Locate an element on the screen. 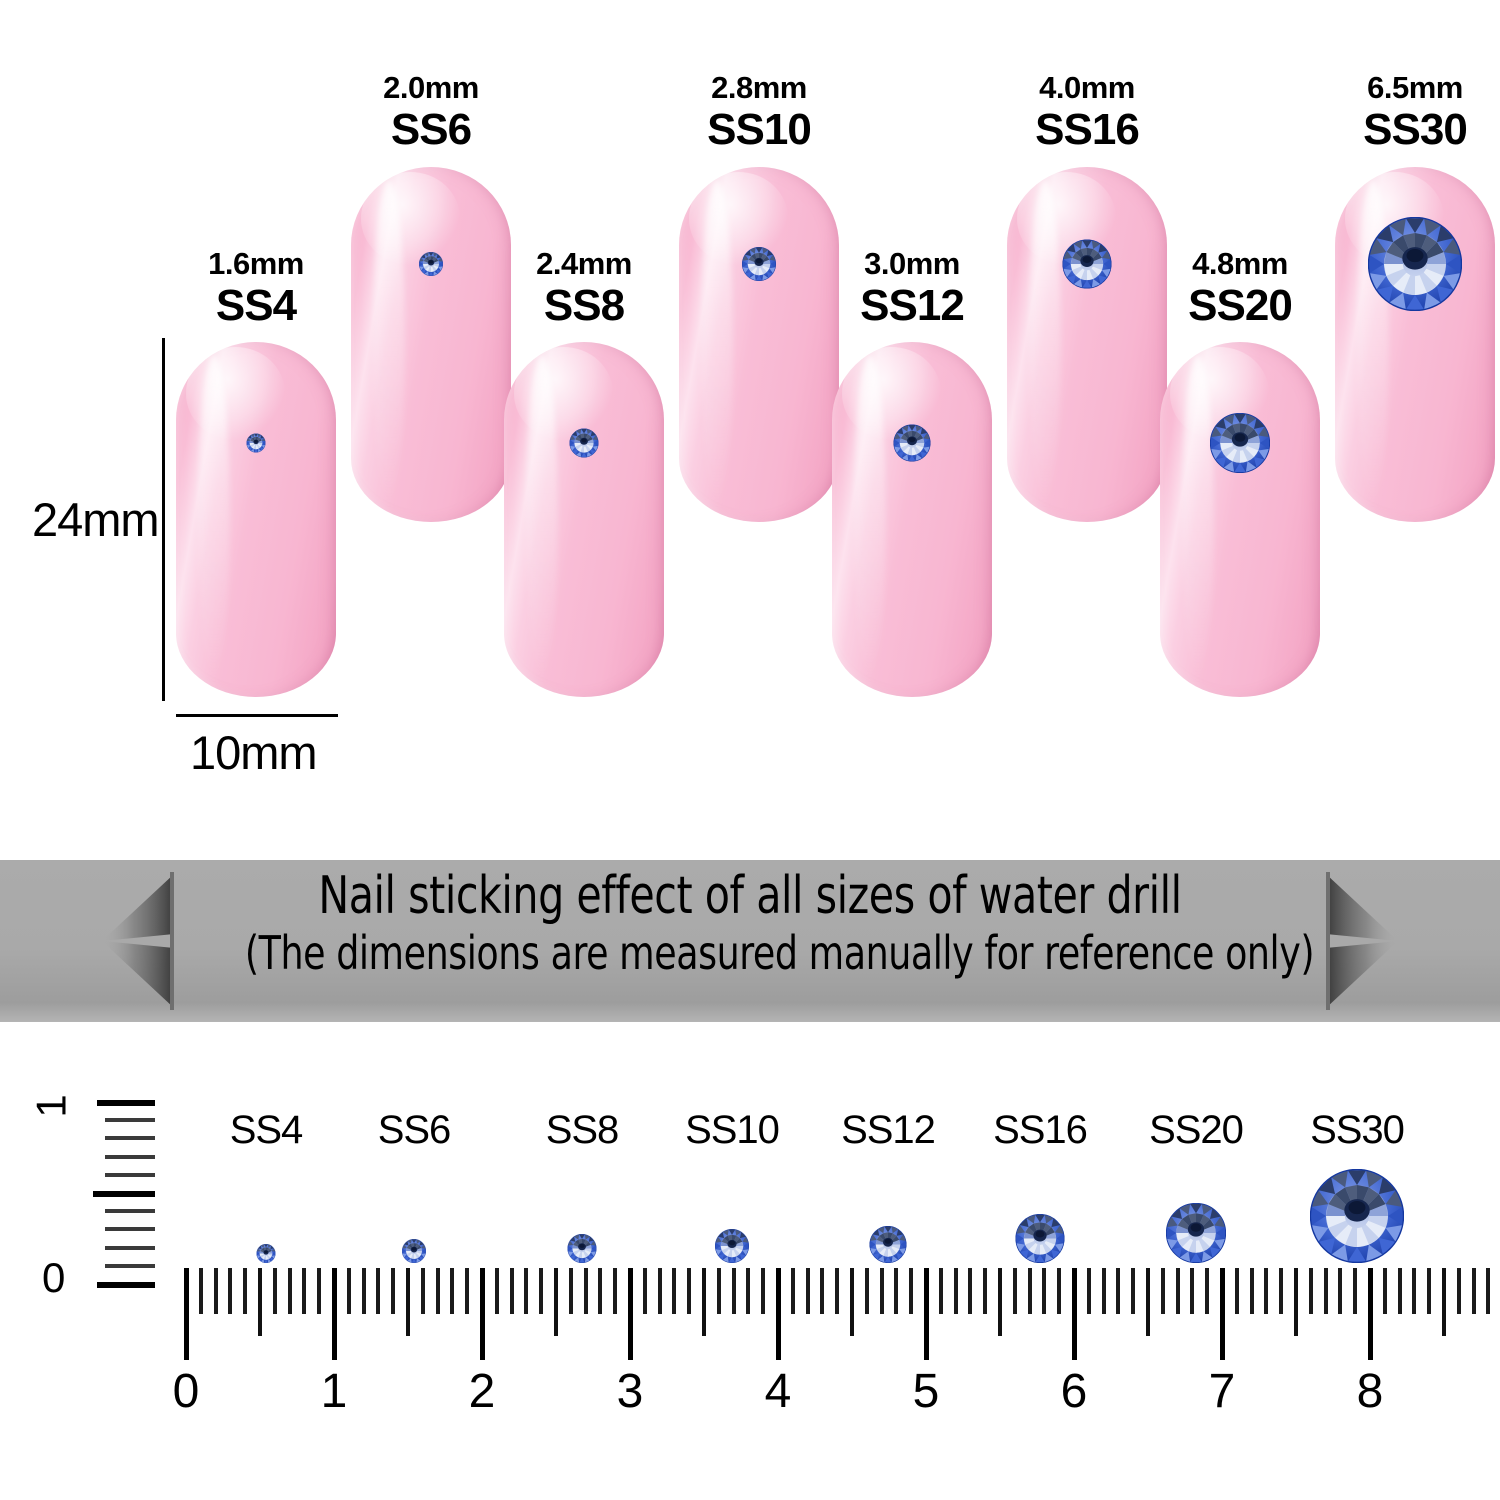  nail-size-label-ss10: 2.8mm SS10 is located at coordinates (759, 111).